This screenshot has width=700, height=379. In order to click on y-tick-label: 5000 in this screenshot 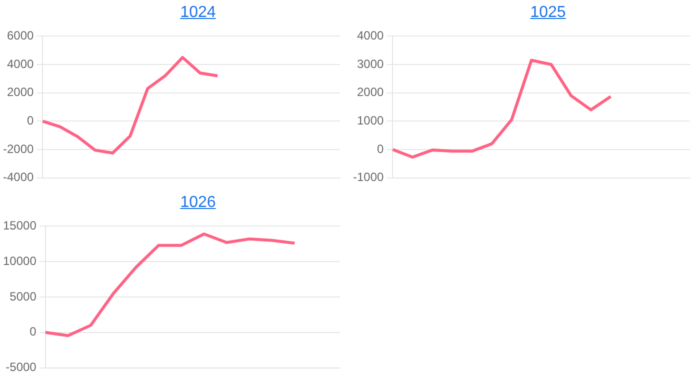, I will do `click(23, 296)`.